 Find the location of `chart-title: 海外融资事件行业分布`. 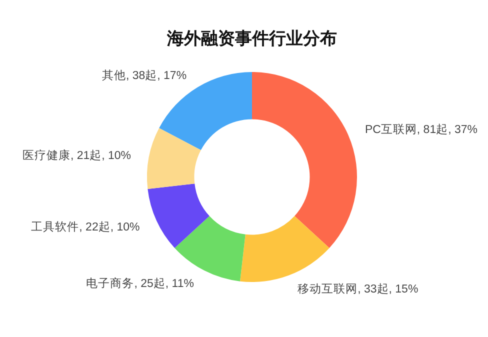

chart-title: 海外融资事件行业分布 is located at coordinates (251, 38).